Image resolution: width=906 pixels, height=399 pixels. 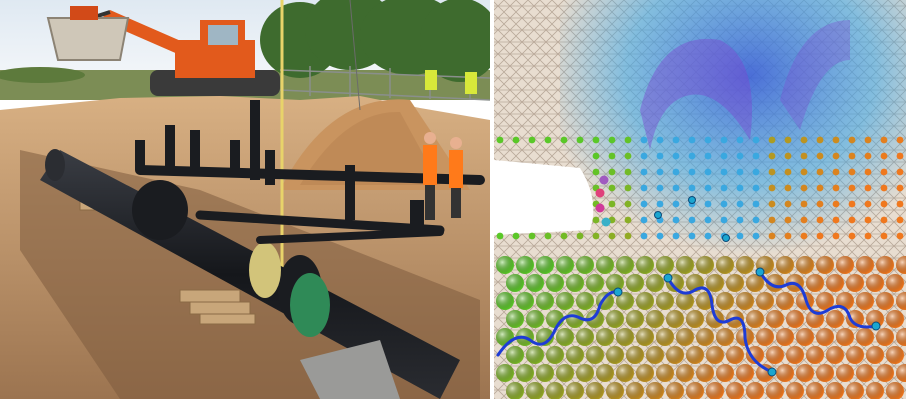 I want to click on wave-middle, so click(x=720, y=325).